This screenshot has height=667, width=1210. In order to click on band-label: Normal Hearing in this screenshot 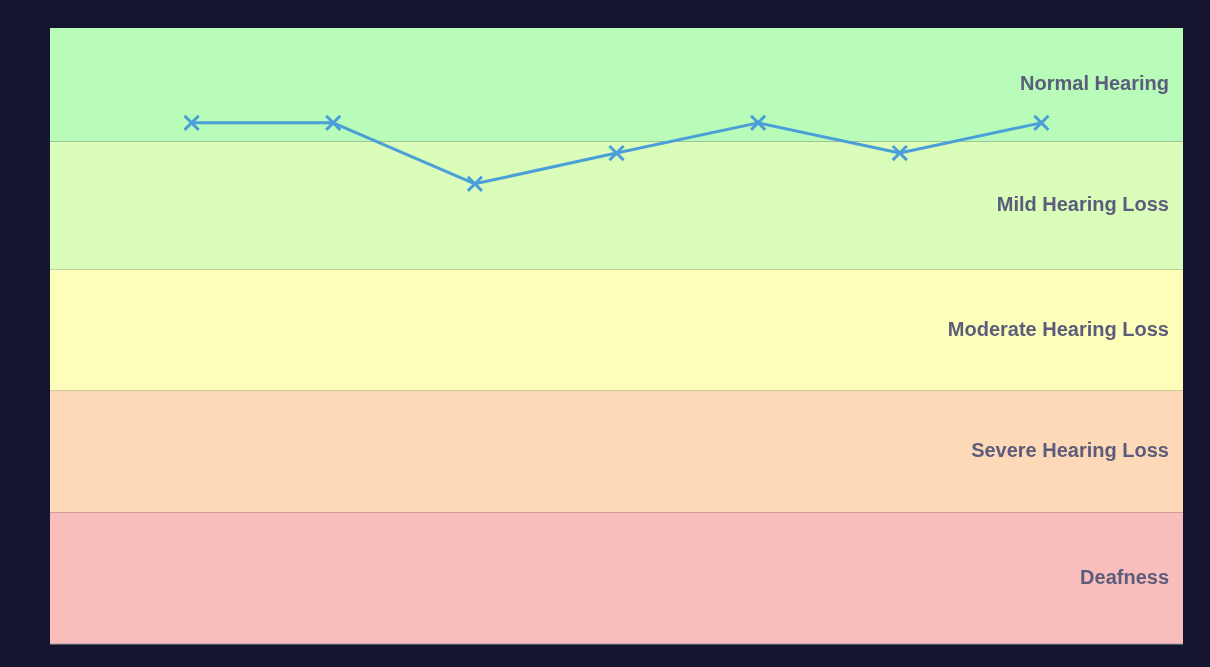, I will do `click(1094, 83)`.